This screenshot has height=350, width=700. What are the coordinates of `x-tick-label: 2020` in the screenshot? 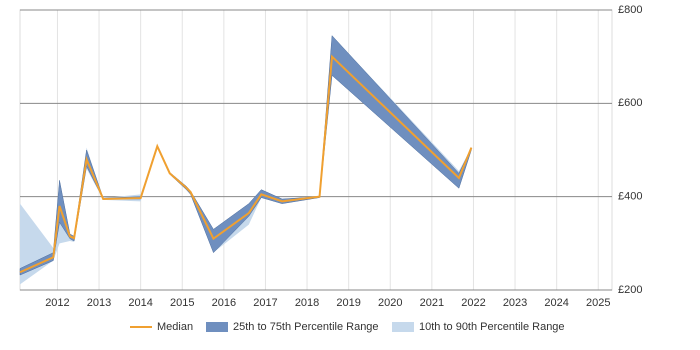 It's located at (390, 303).